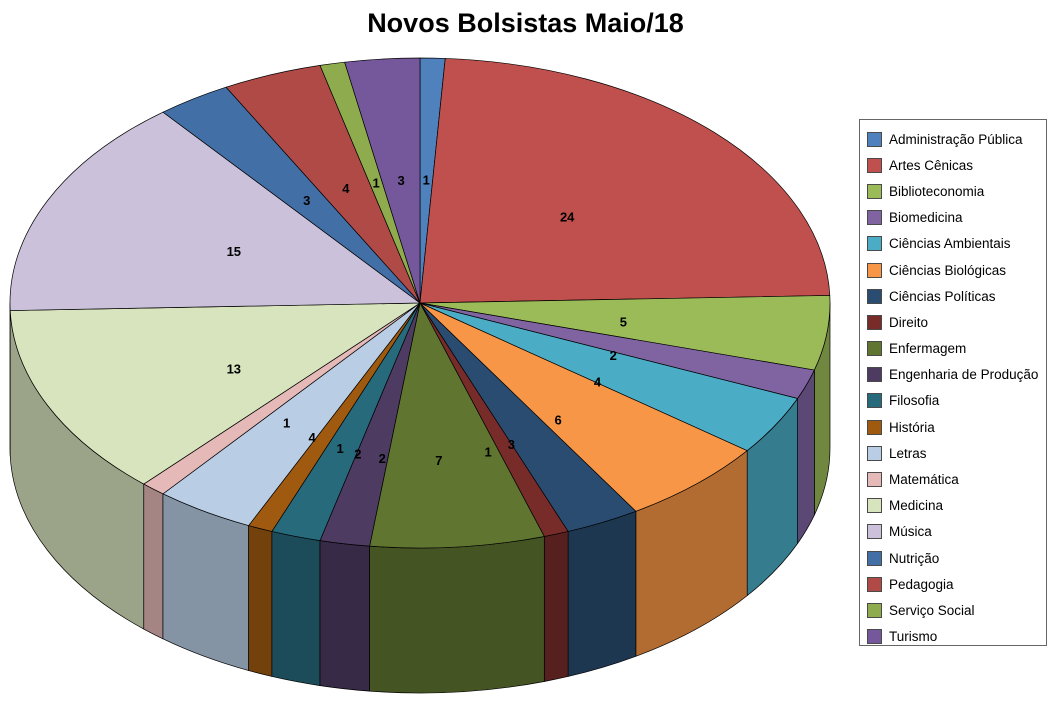 The width and height of the screenshot is (1051, 711). I want to click on pie-slice-artes-cenicas, so click(625, 181).